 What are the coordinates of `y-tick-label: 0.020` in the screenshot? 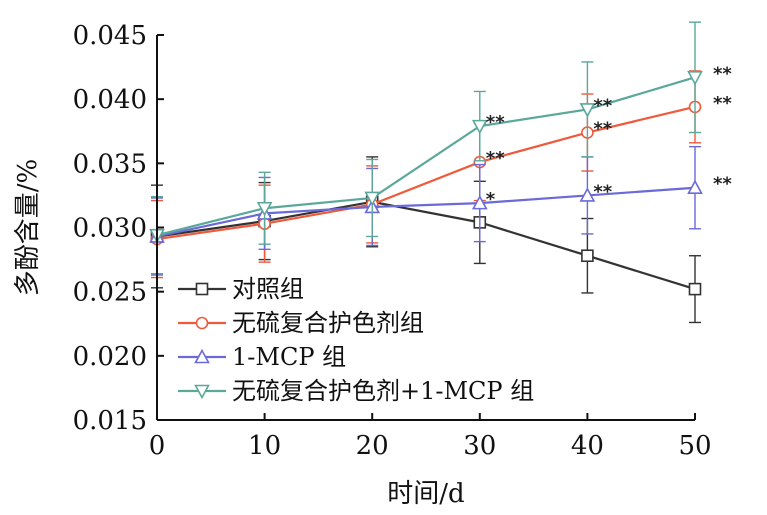 It's located at (110, 357).